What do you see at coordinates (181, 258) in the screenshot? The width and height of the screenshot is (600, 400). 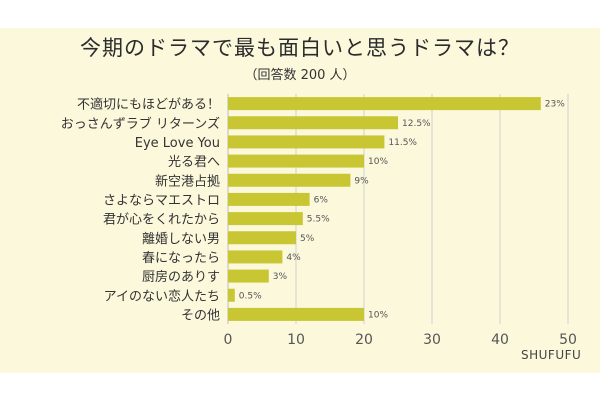 I see `category-label: 春になったら` at bounding box center [181, 258].